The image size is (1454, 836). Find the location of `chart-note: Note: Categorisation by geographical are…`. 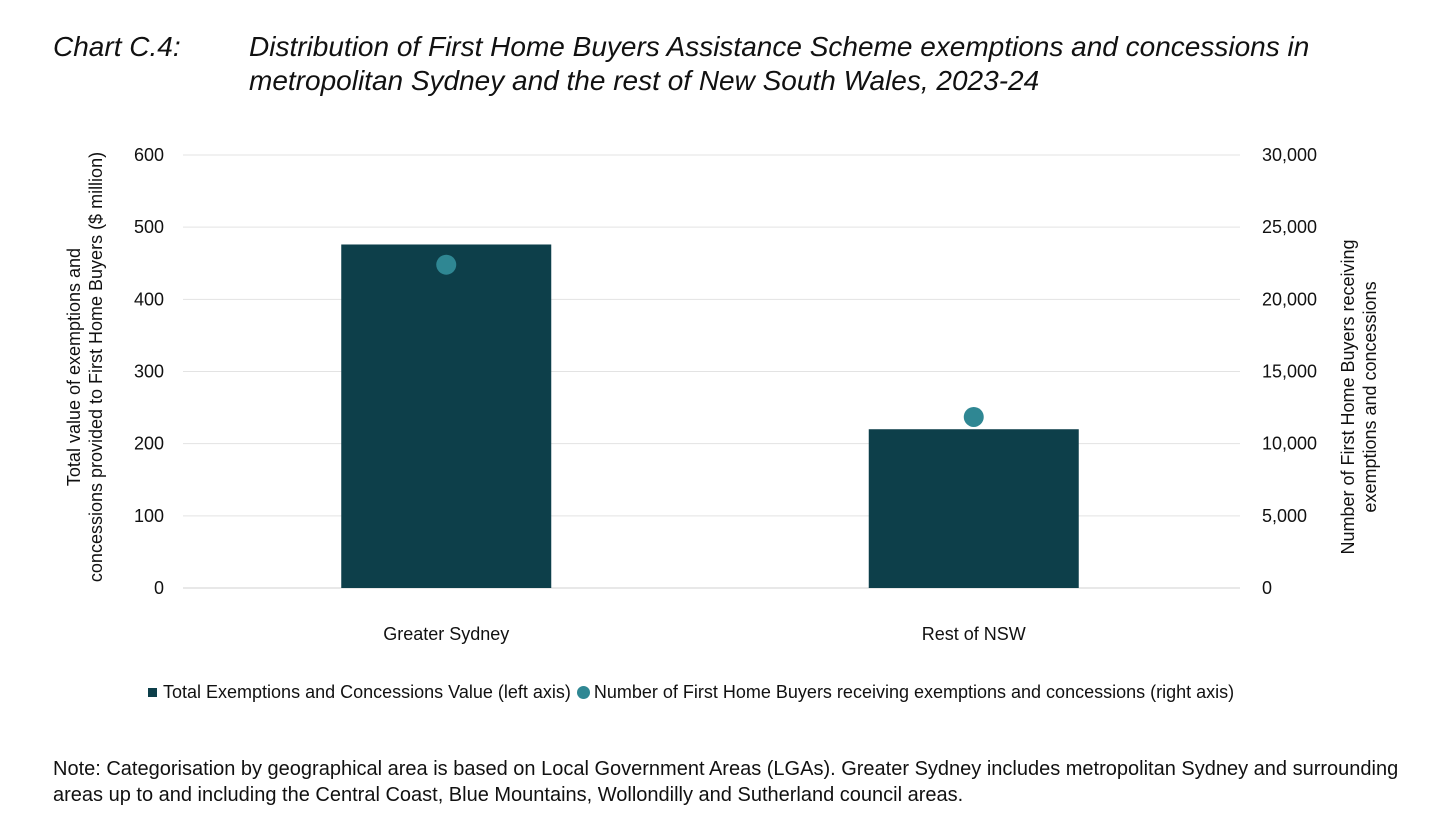

chart-note: Note: Categorisation by geographical are… is located at coordinates (726, 782).